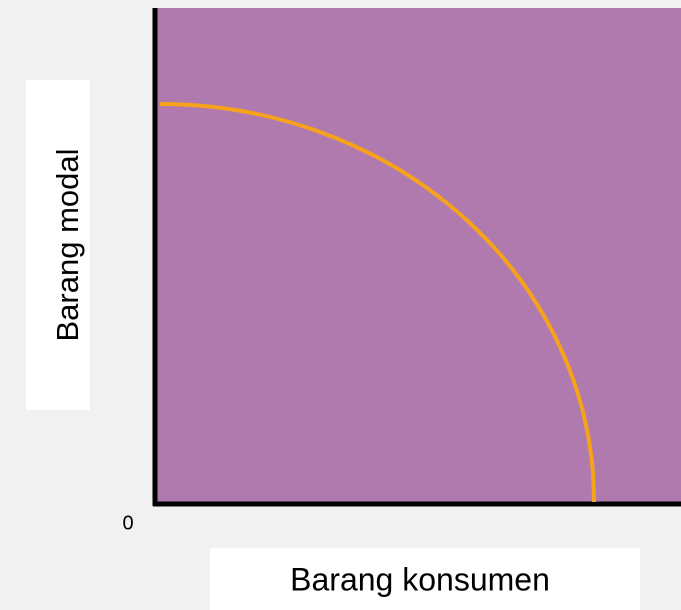 The height and width of the screenshot is (610, 681). I want to click on x-axis-label: Barang konsumen, so click(420, 579).